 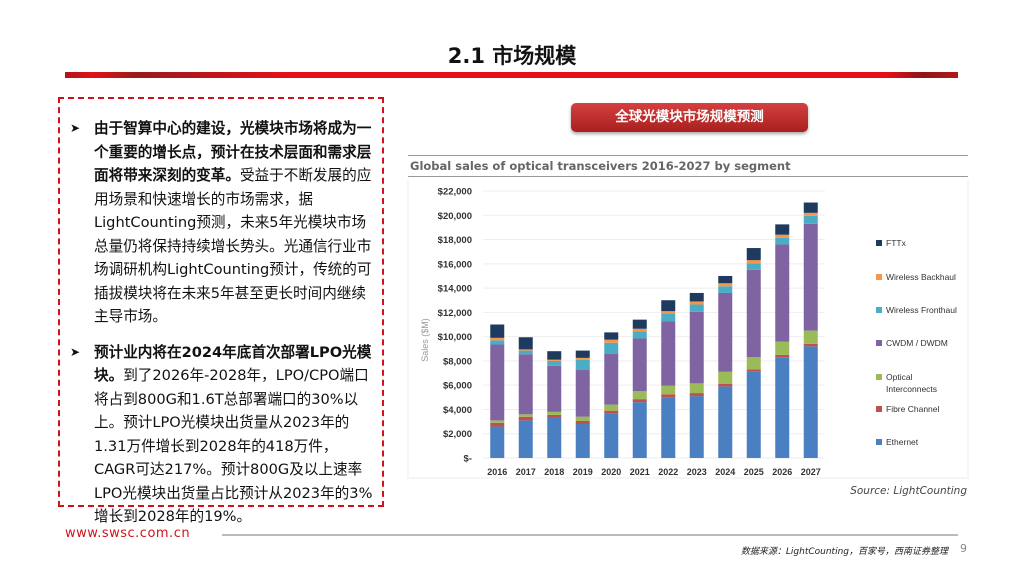 What do you see at coordinates (911, 389) in the screenshot?
I see `legend-label-cont: Interconnects` at bounding box center [911, 389].